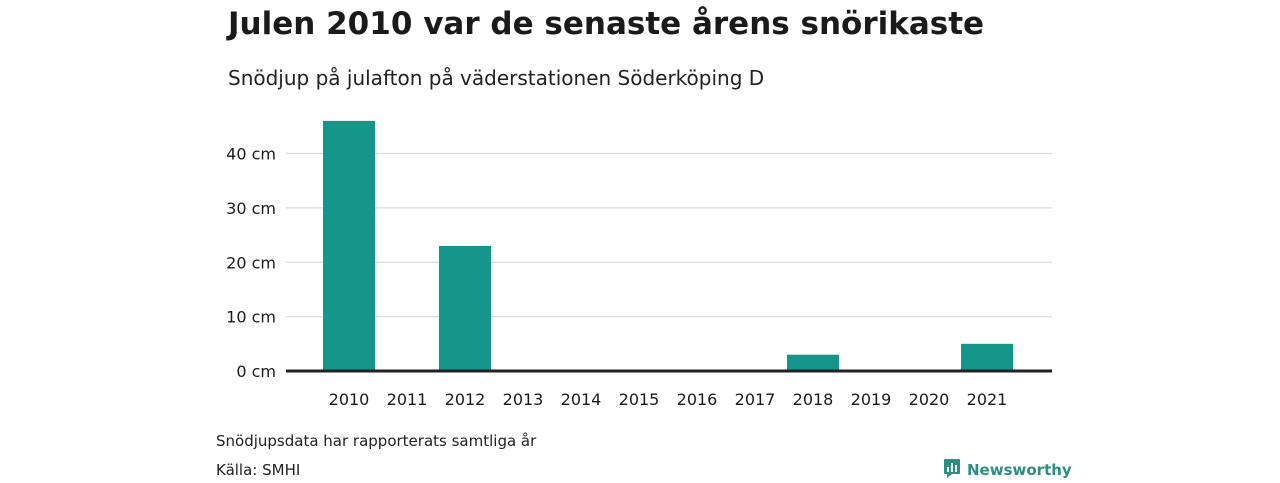  I want to click on x-tick-label: 2012, so click(465, 399).